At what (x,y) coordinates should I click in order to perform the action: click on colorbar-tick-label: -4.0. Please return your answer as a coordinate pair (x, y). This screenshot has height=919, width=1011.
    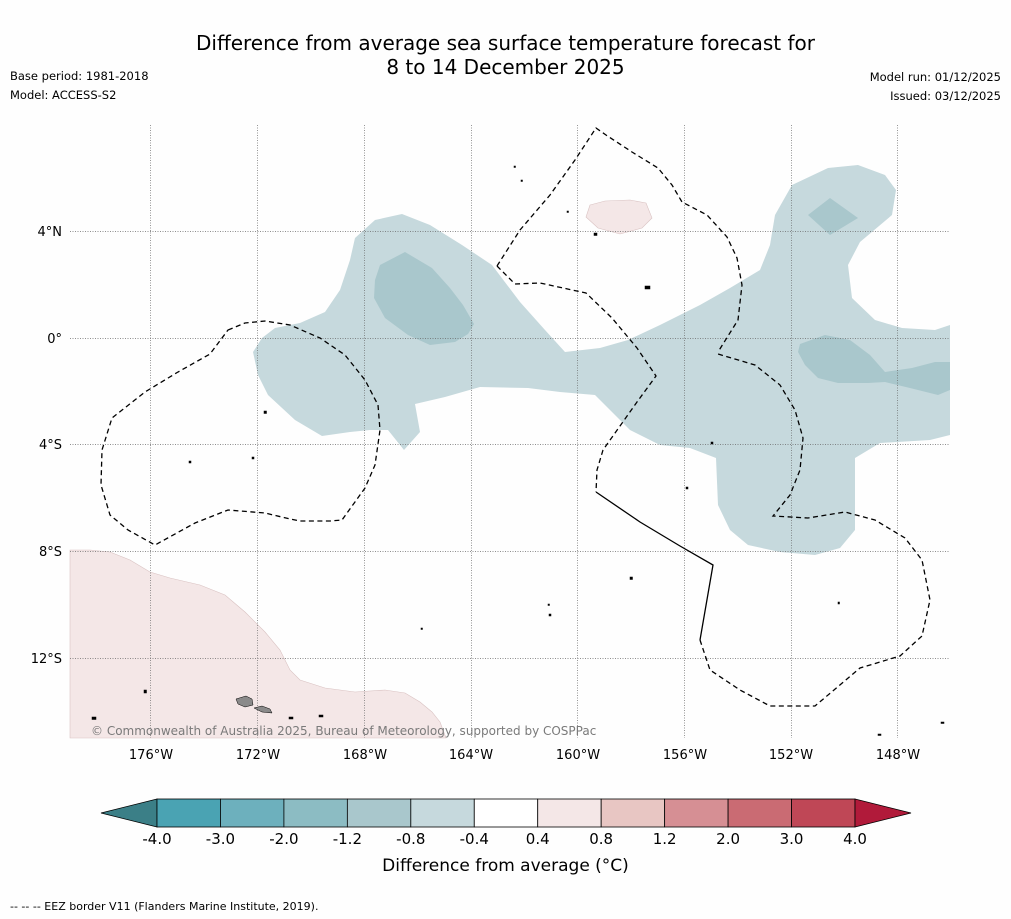
    Looking at the image, I should click on (156, 839).